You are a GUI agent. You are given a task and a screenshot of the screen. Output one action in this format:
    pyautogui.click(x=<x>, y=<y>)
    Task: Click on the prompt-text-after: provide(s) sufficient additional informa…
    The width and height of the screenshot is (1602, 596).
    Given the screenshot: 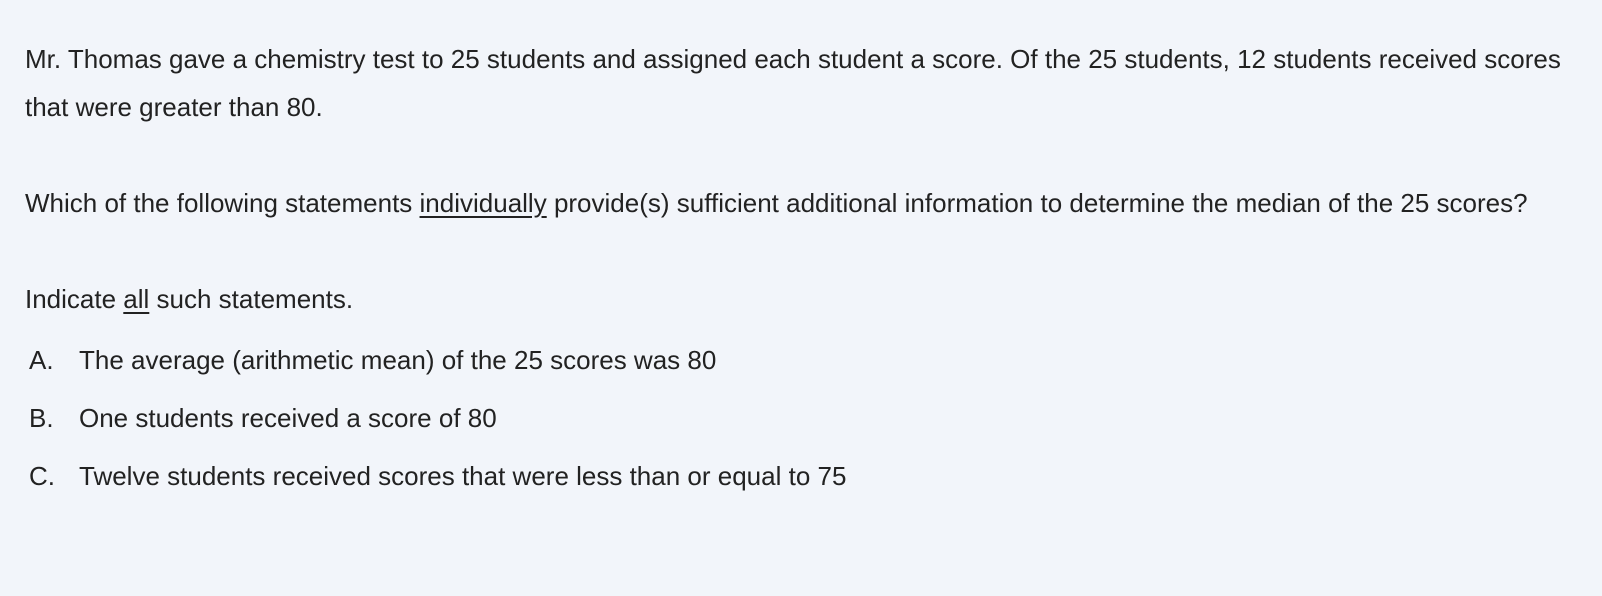 What is the action you would take?
    pyautogui.click(x=1037, y=203)
    